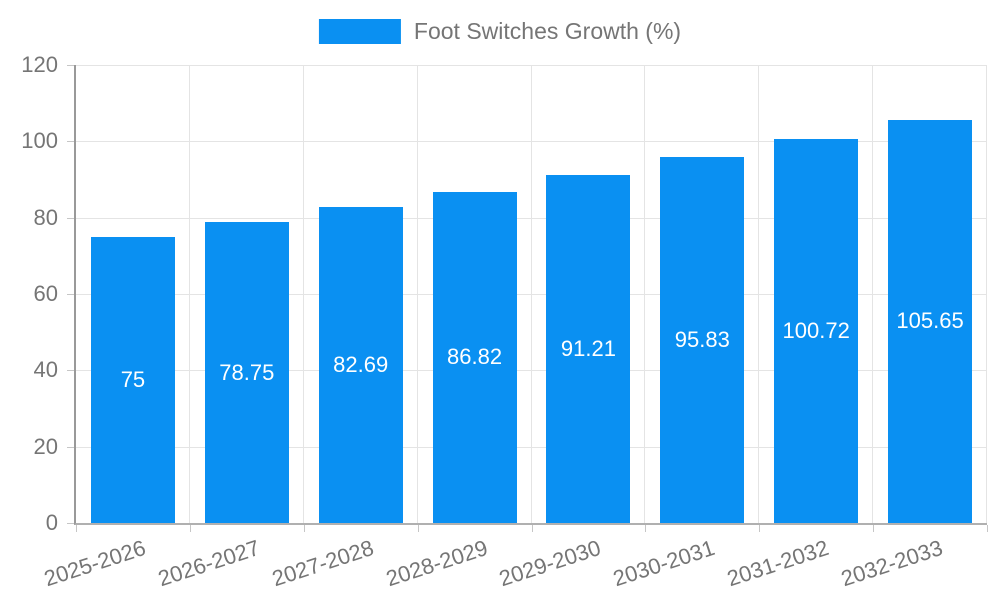  I want to click on bar: 95.83, so click(702, 340).